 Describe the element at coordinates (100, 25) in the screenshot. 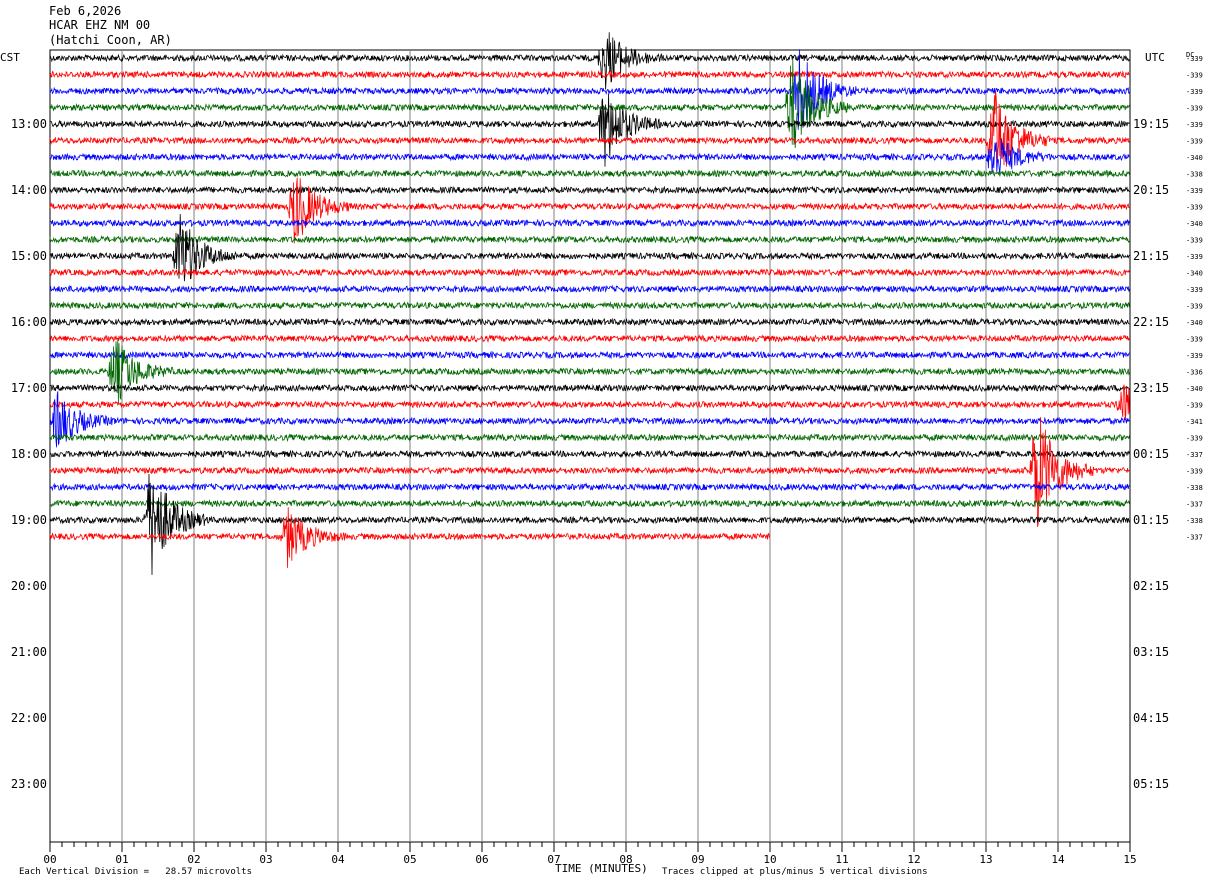

I see `station-code: HCAR EHZ NM 00` at that location.